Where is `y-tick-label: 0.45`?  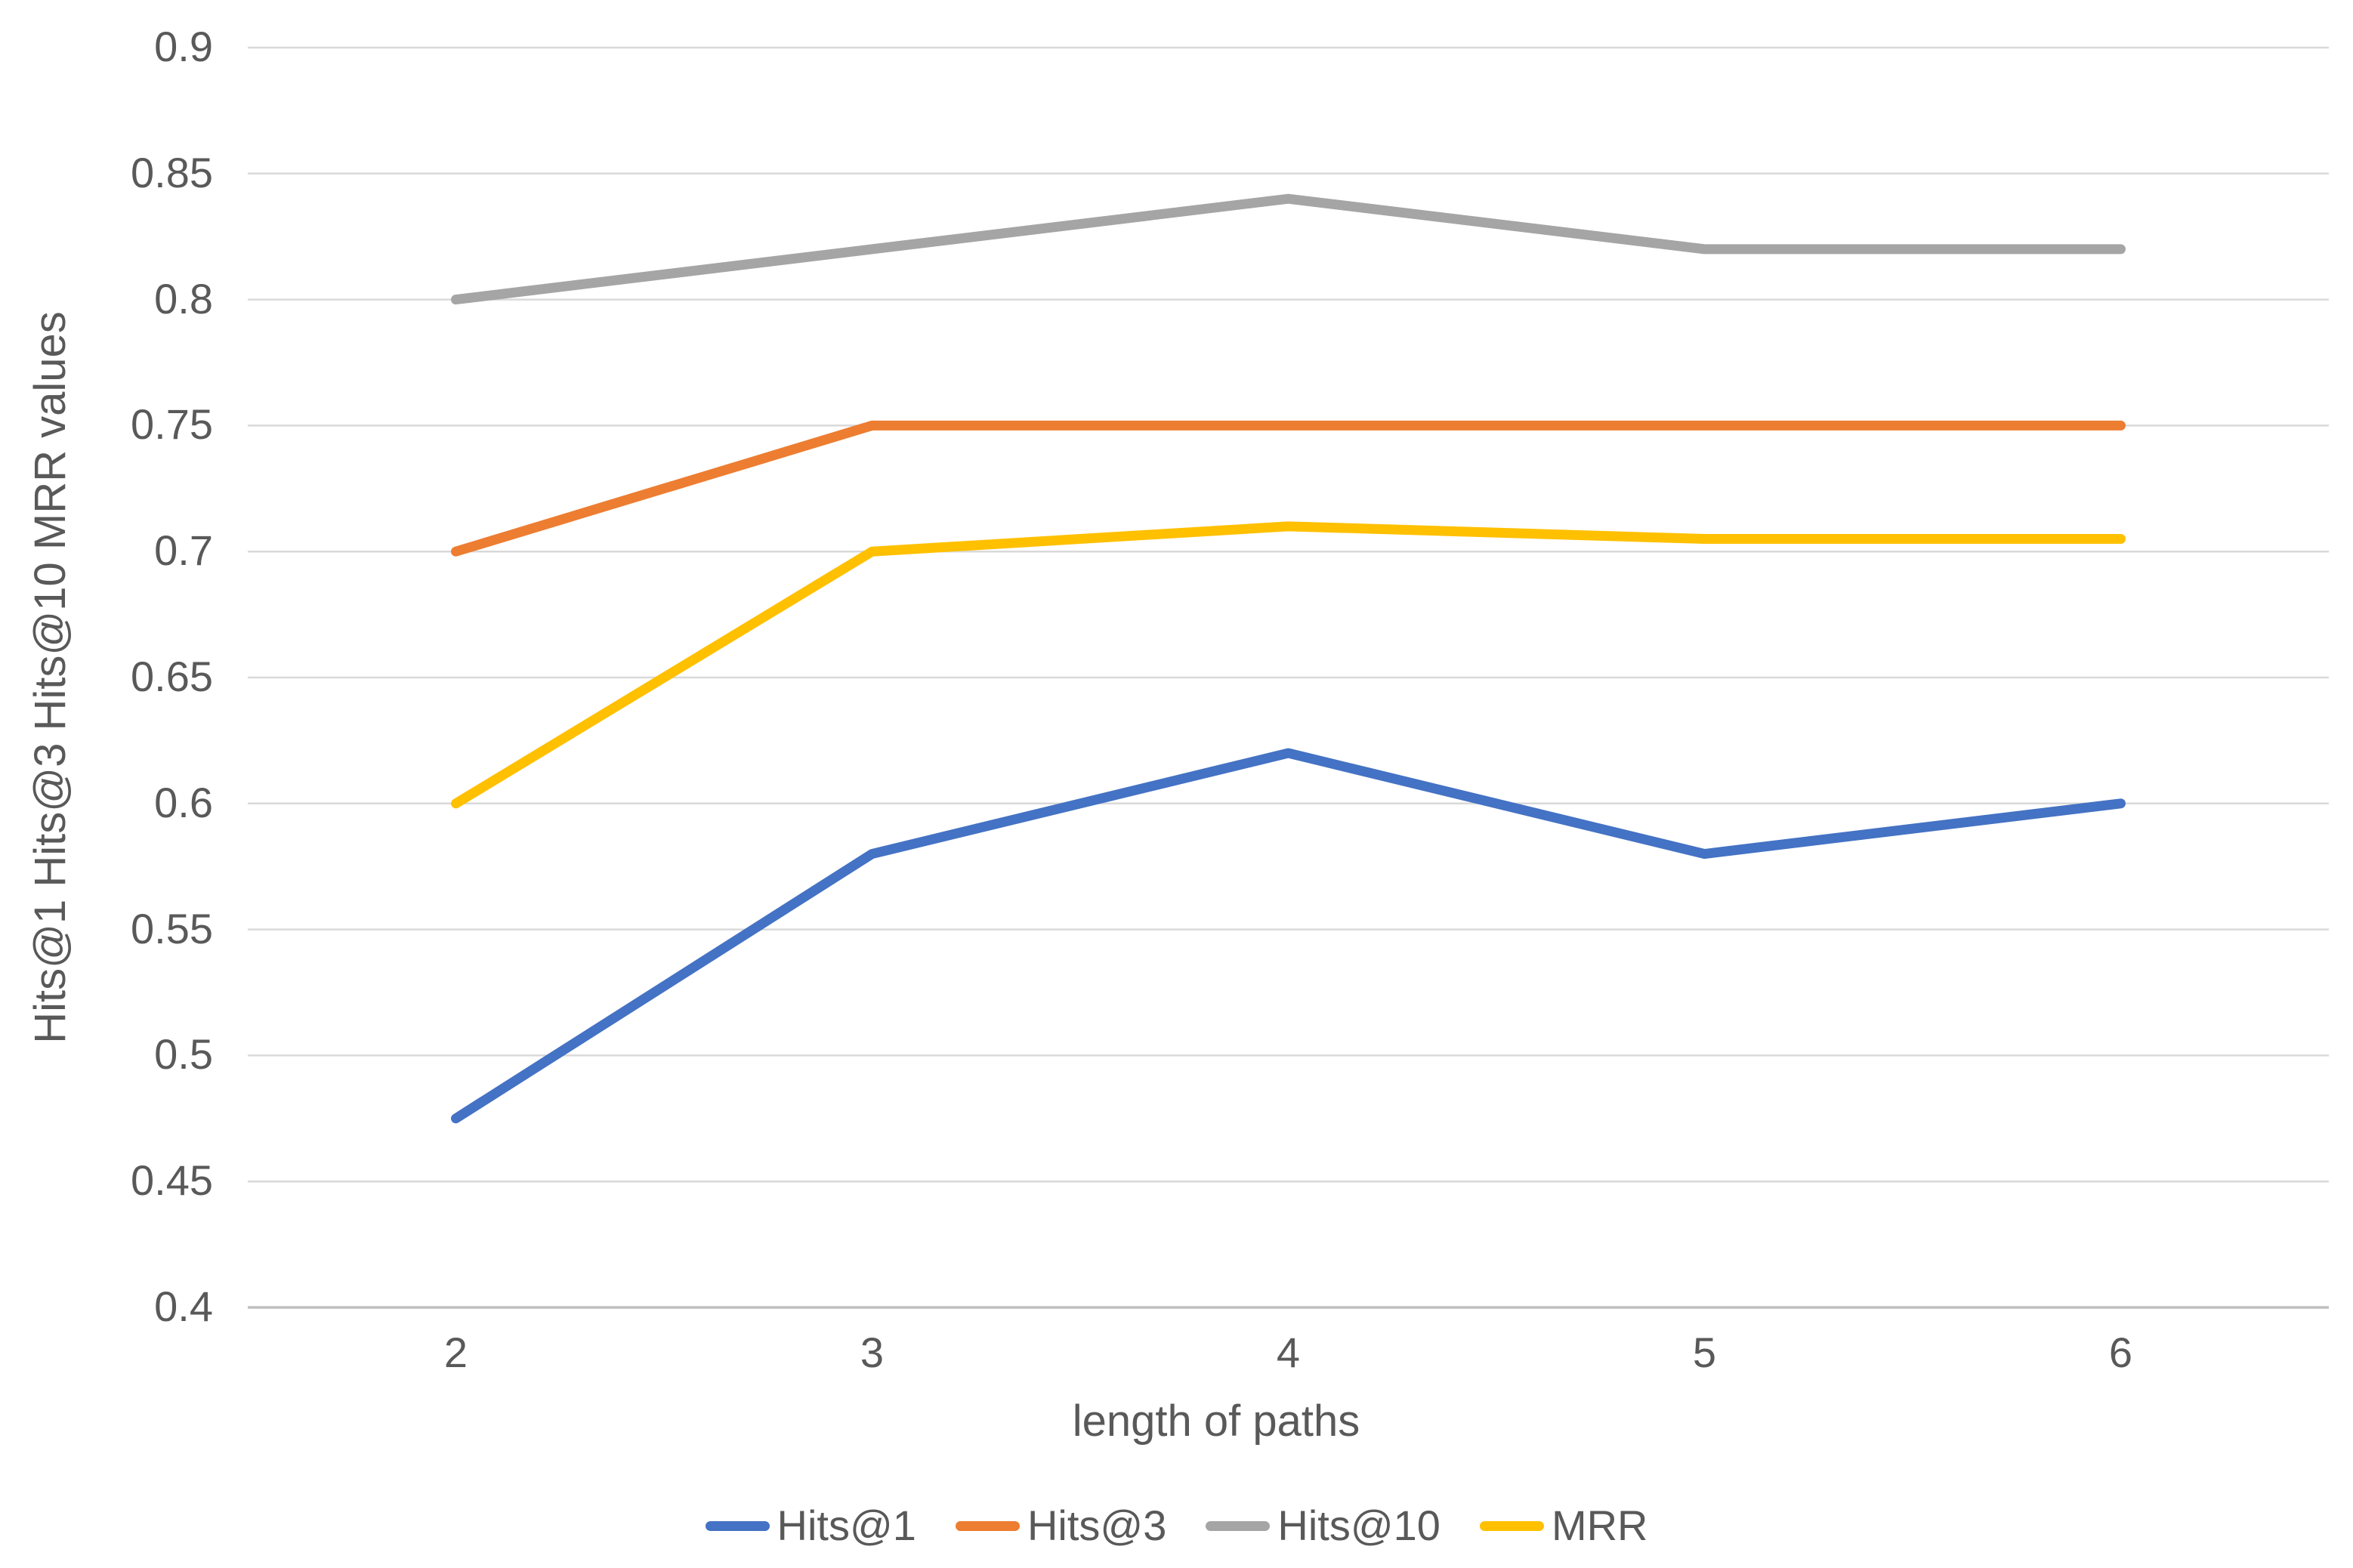 y-tick-label: 0.45 is located at coordinates (172, 1180).